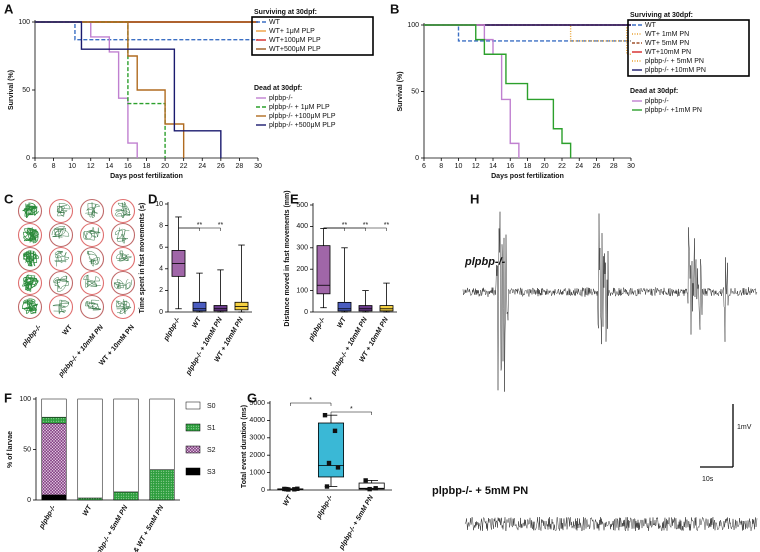 Image resolution: width=760 pixels, height=552 pixels. What do you see at coordinates (258, 166) in the screenshot?
I see `x-tick-label: 30` at bounding box center [258, 166].